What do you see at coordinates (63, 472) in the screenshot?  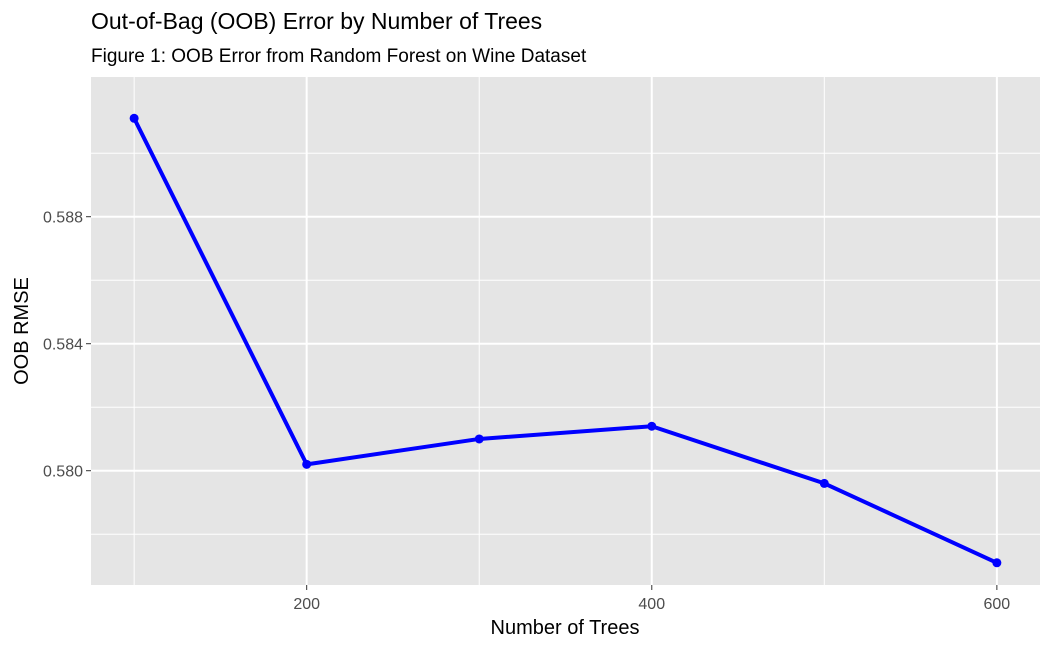 I see `y-tick-label: 0.580` at bounding box center [63, 472].